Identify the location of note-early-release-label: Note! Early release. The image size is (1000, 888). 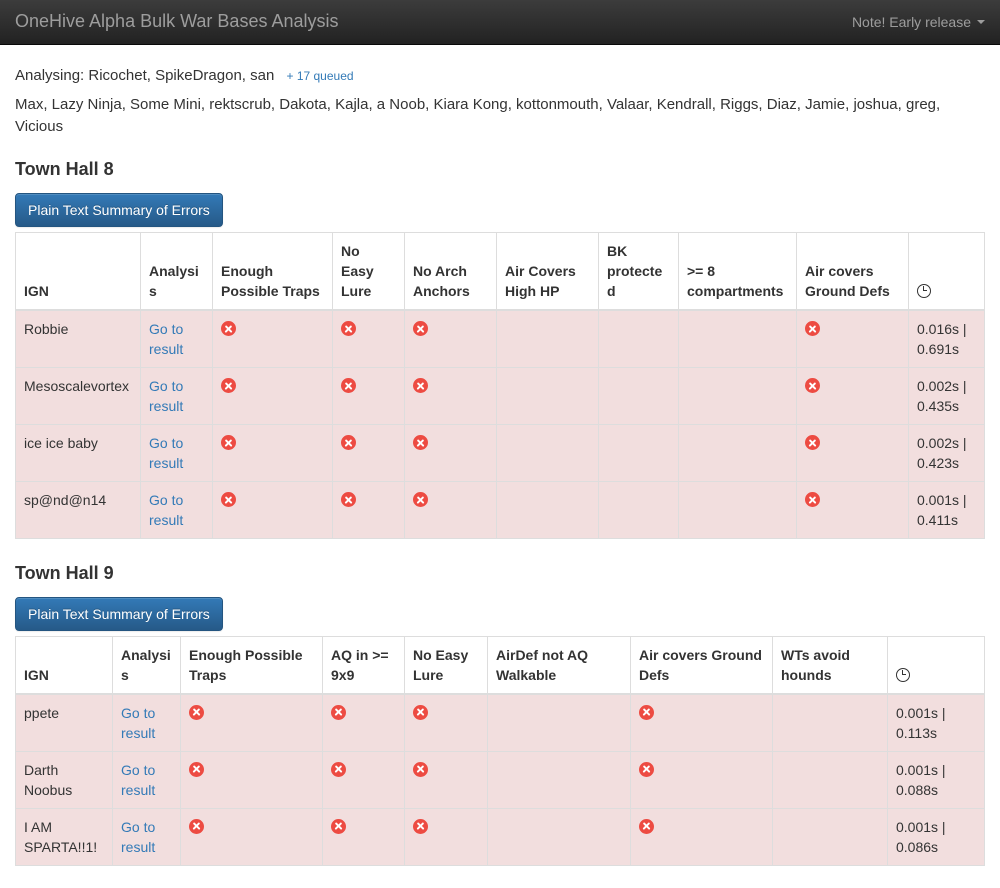
(911, 21).